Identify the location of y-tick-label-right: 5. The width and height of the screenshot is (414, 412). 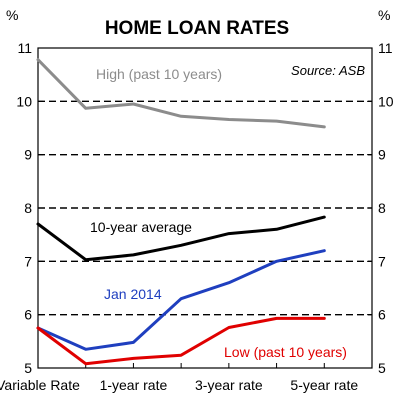
(382, 368).